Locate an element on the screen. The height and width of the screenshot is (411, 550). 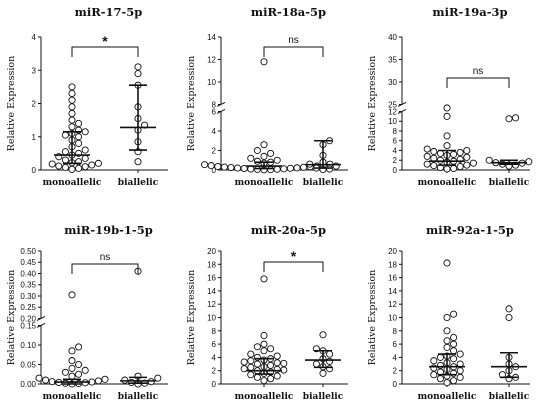
chart-title: miR-20a-5p is located at coordinates (288, 230).